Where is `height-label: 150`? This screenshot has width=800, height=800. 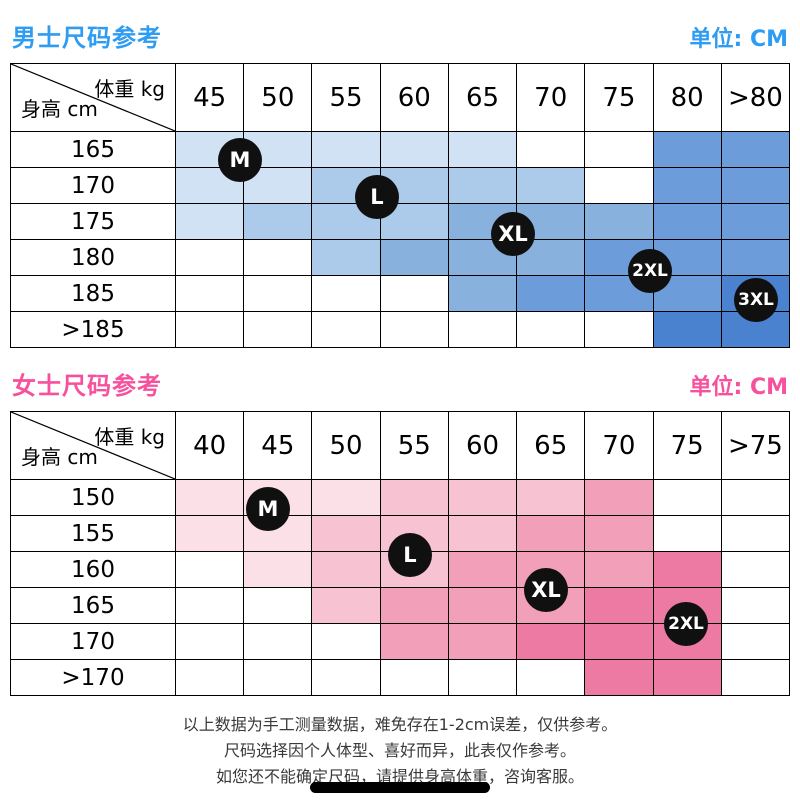
height-label: 150 is located at coordinates (93, 497).